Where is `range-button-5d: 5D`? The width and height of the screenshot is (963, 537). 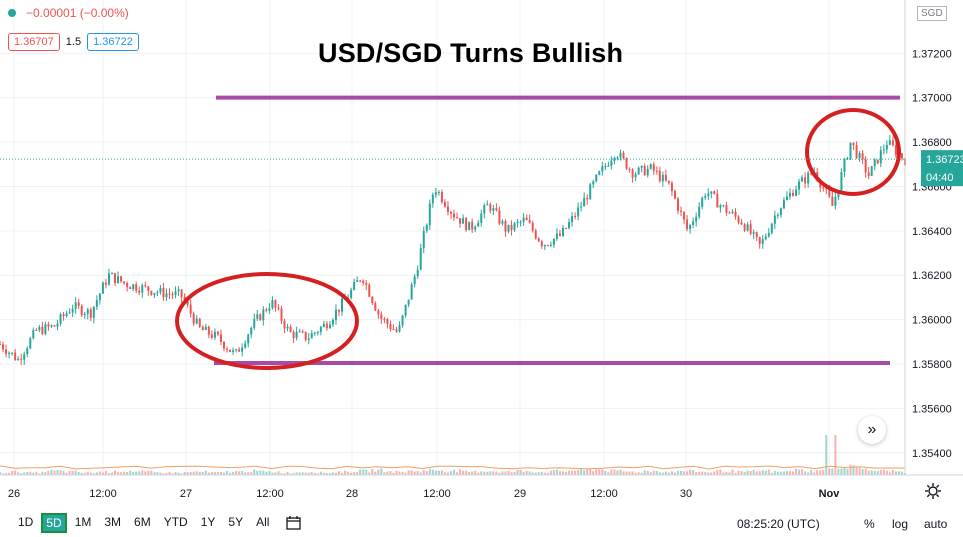 range-button-5d: 5D is located at coordinates (54, 523).